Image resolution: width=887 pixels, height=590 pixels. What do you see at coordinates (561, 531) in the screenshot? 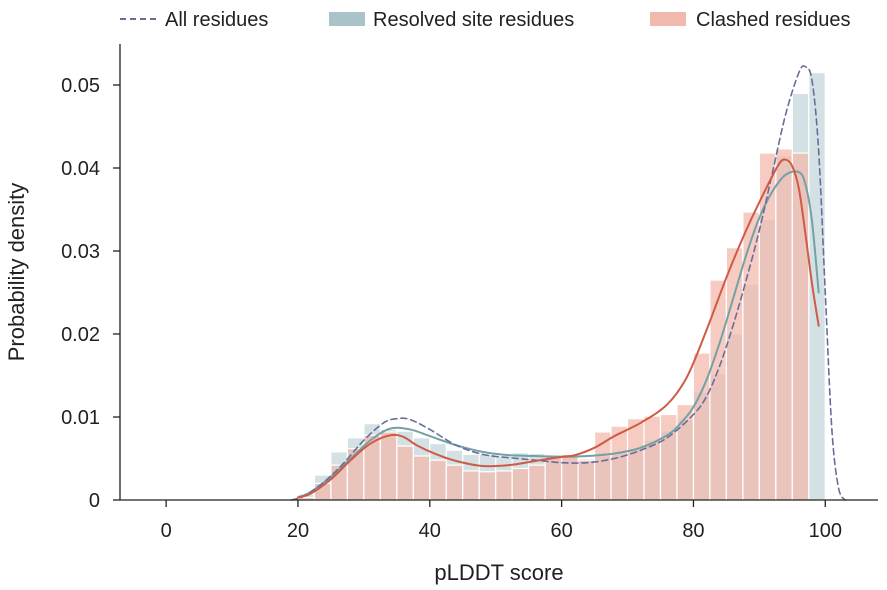
I see `x-tick-label-60: 60` at bounding box center [561, 531].